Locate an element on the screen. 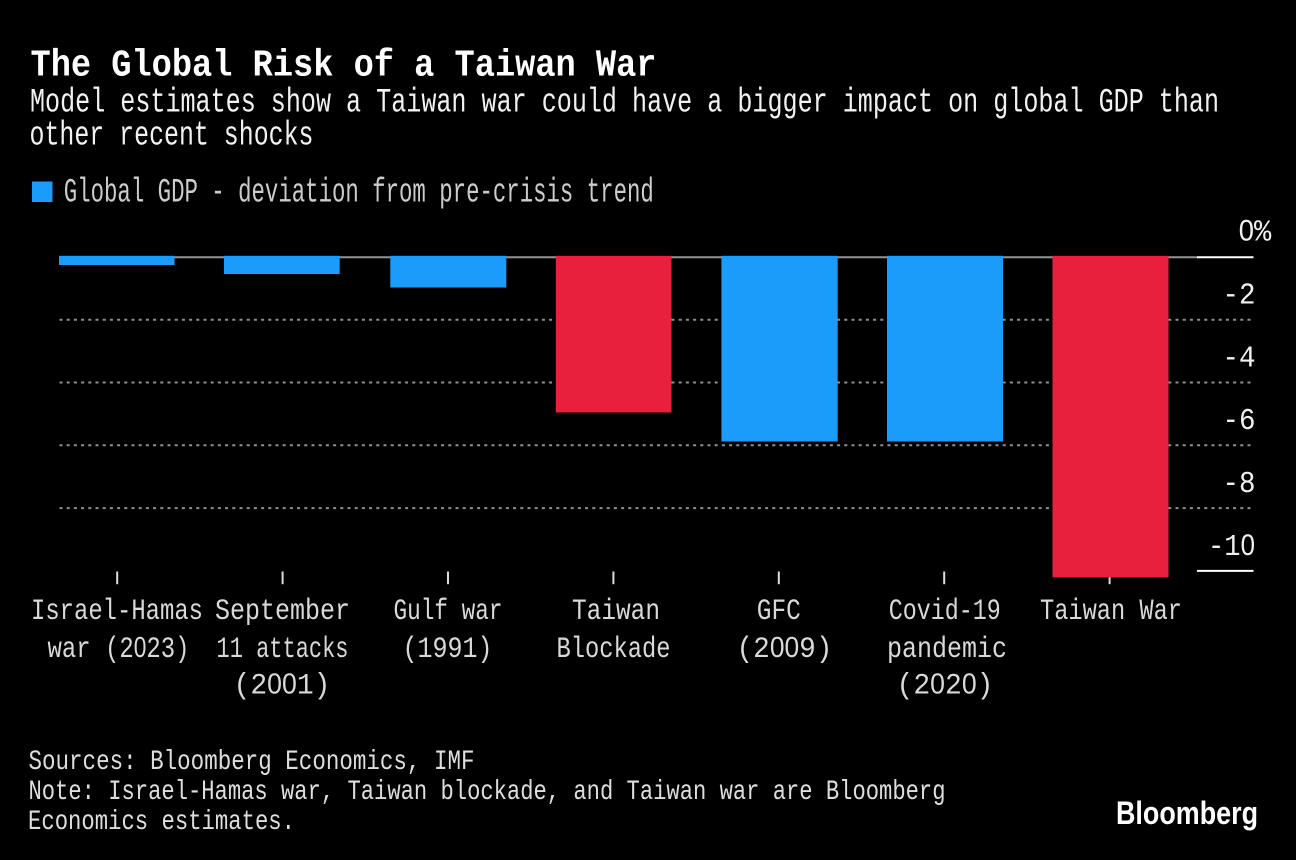 This screenshot has height=860, width=1296. svg-text: -8 is located at coordinates (1239, 484).